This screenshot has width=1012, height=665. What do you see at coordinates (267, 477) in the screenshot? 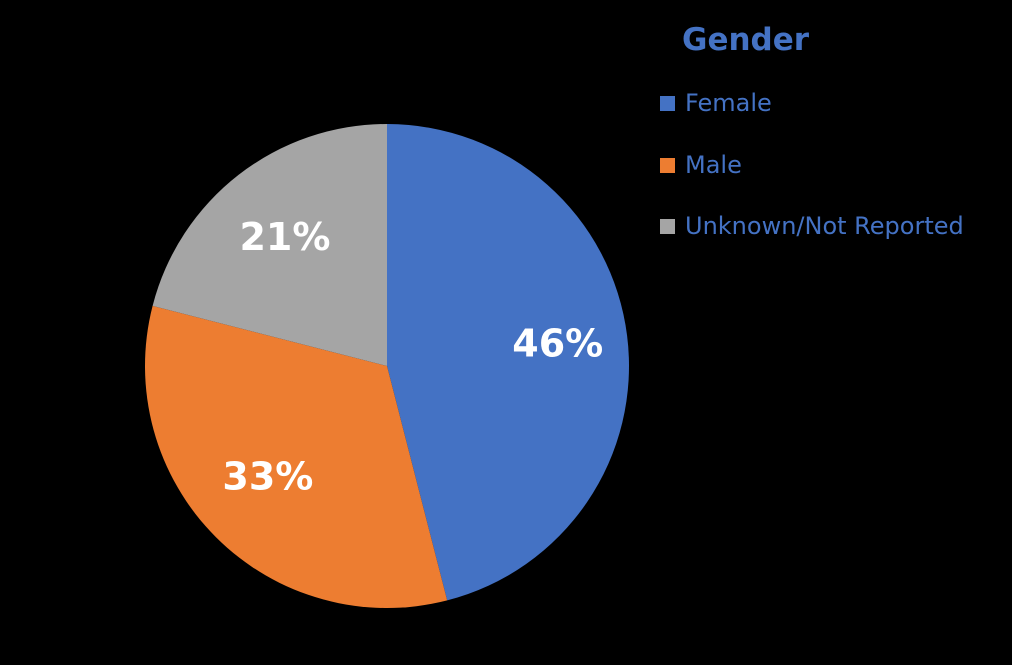
I see `slice-label-male: 33%` at bounding box center [267, 477].